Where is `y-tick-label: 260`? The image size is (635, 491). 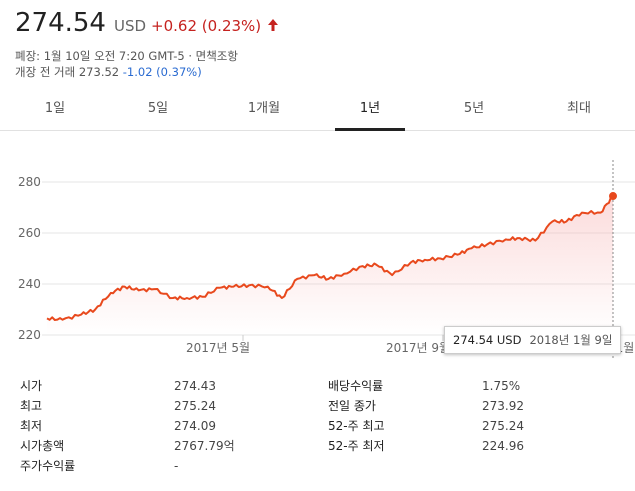
y-tick-label: 260 is located at coordinates (29, 233).